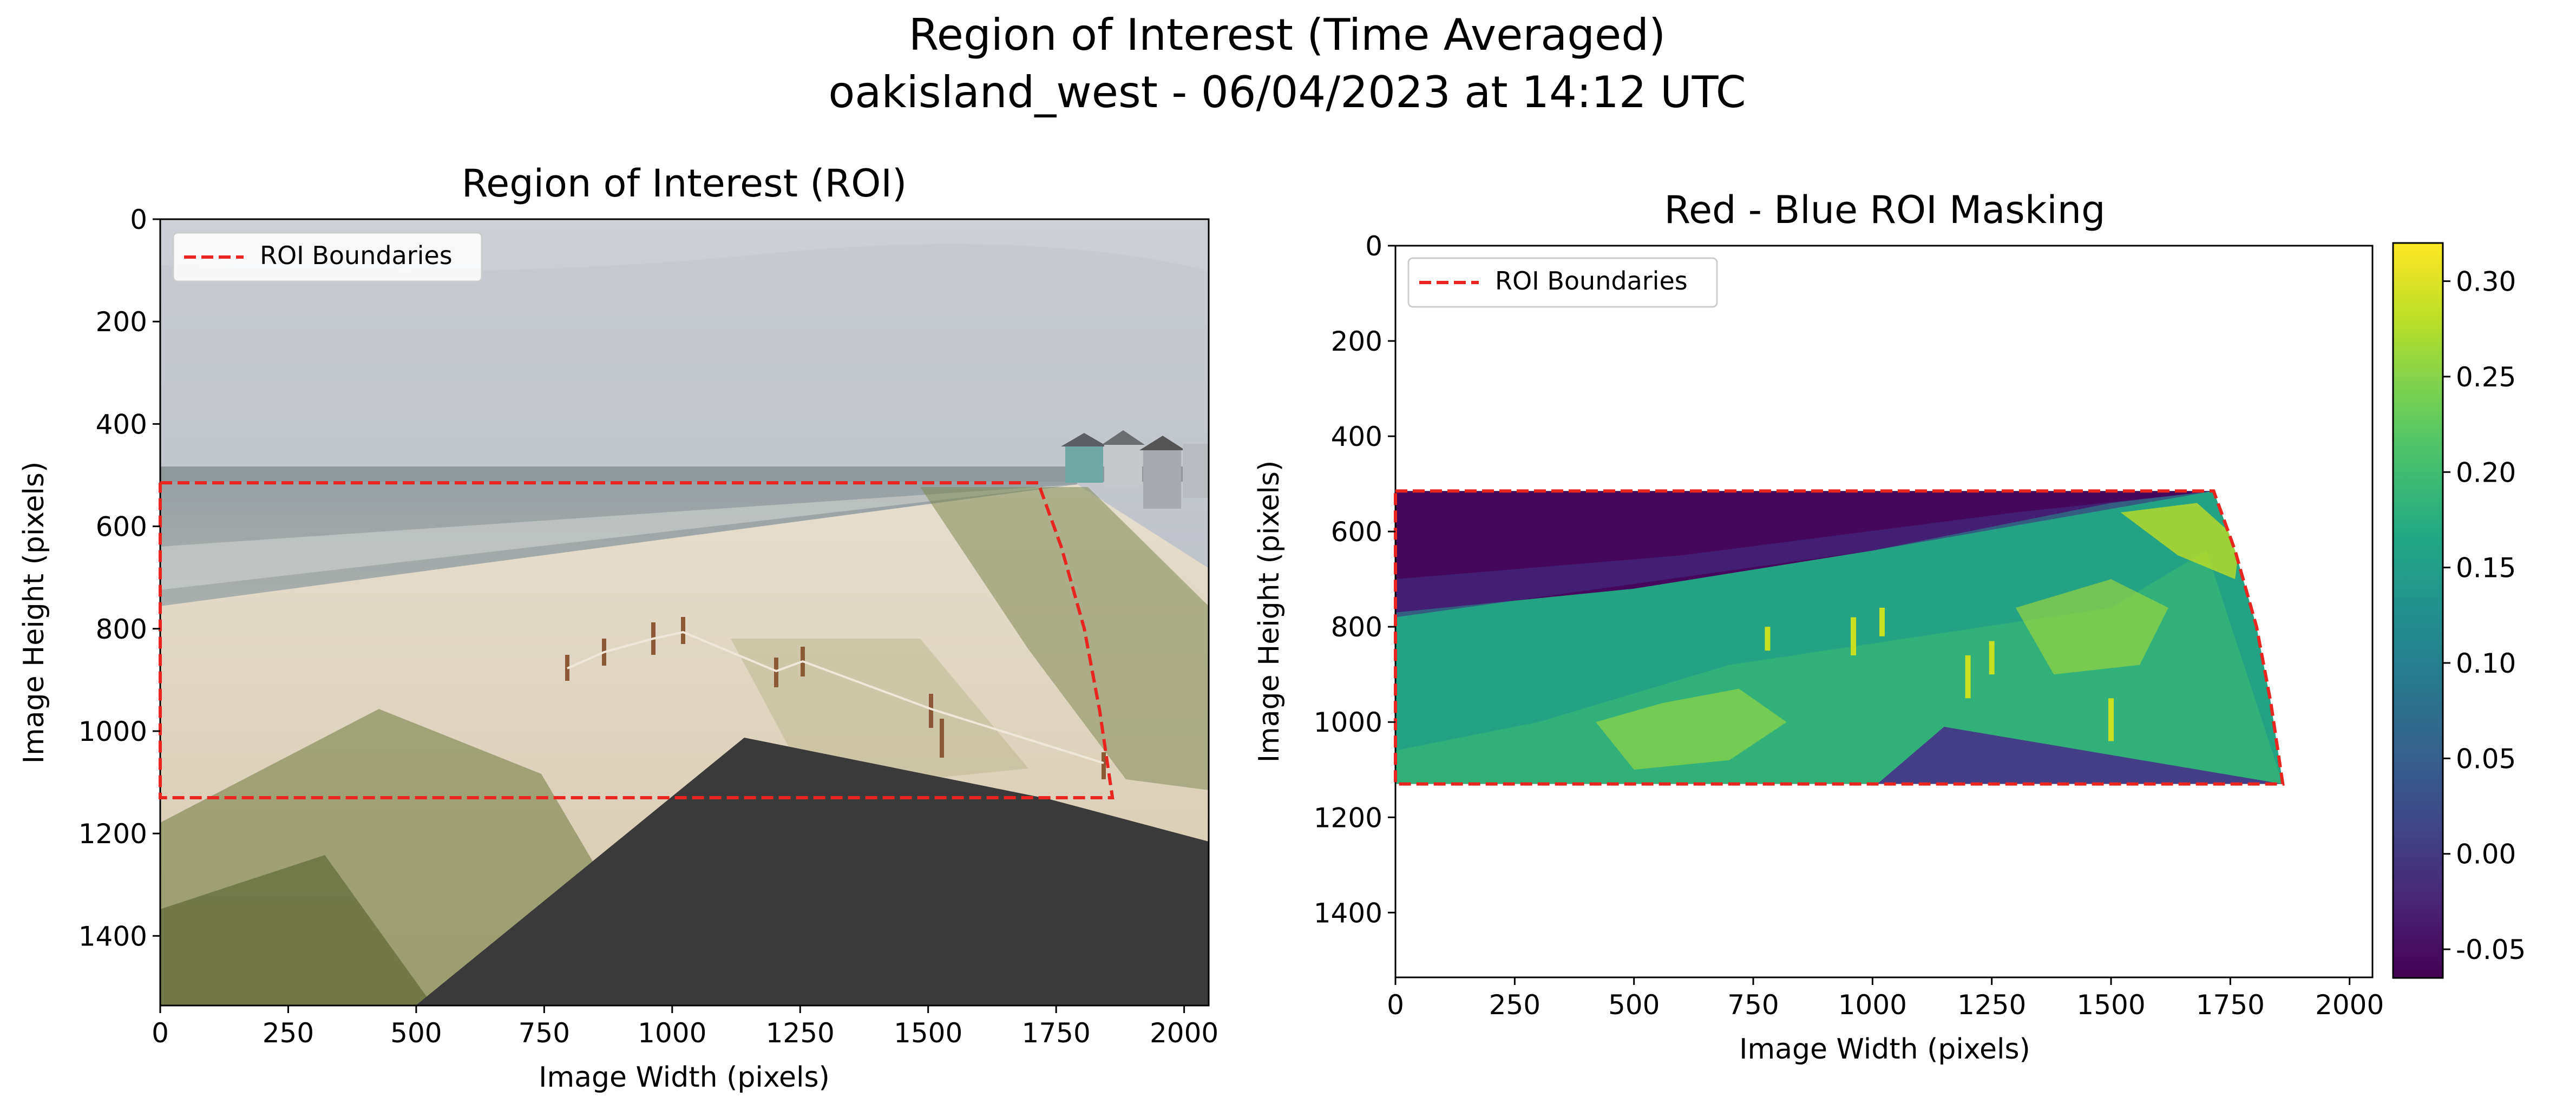 Image resolution: width=2576 pixels, height=1117 pixels. I want to click on left-x-tick-label: 1000, so click(672, 1033).